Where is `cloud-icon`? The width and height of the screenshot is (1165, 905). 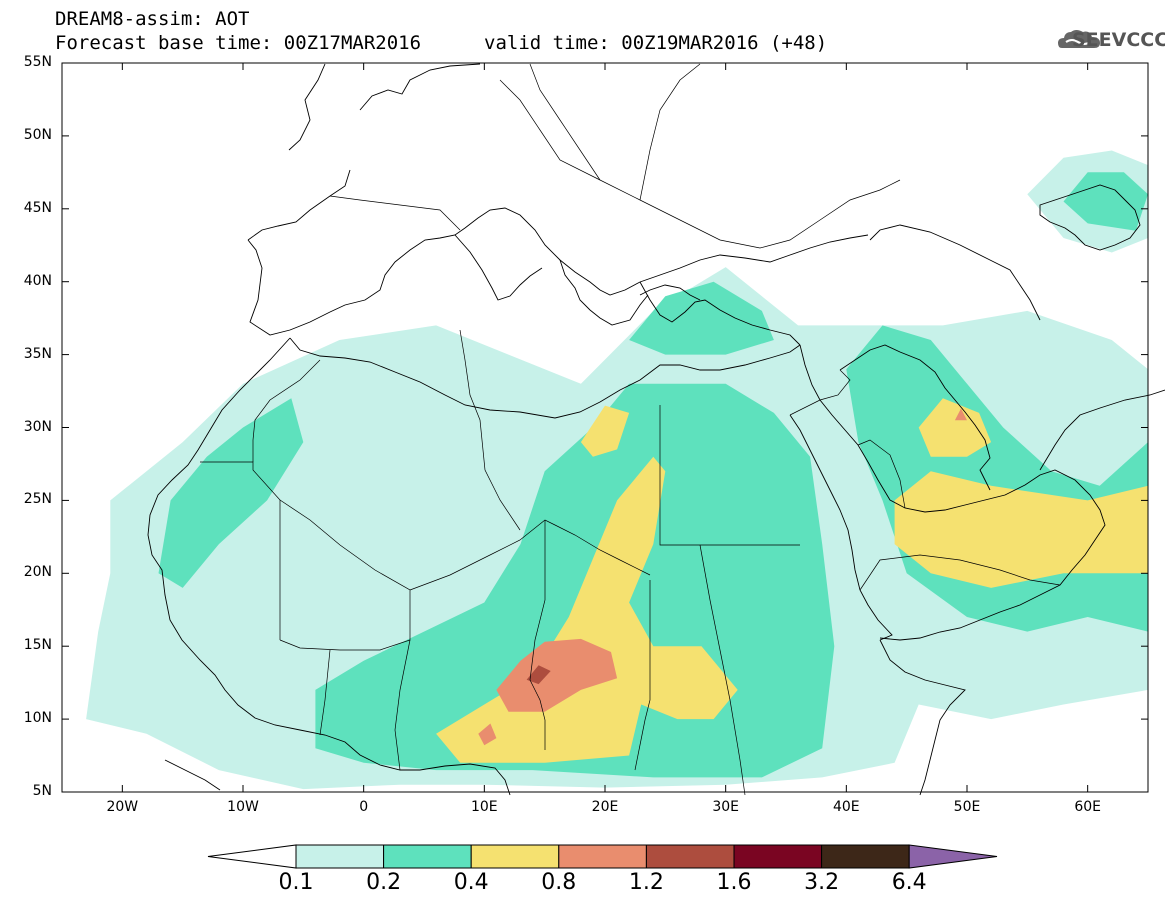
cloud-icon is located at coordinates (1079, 39).